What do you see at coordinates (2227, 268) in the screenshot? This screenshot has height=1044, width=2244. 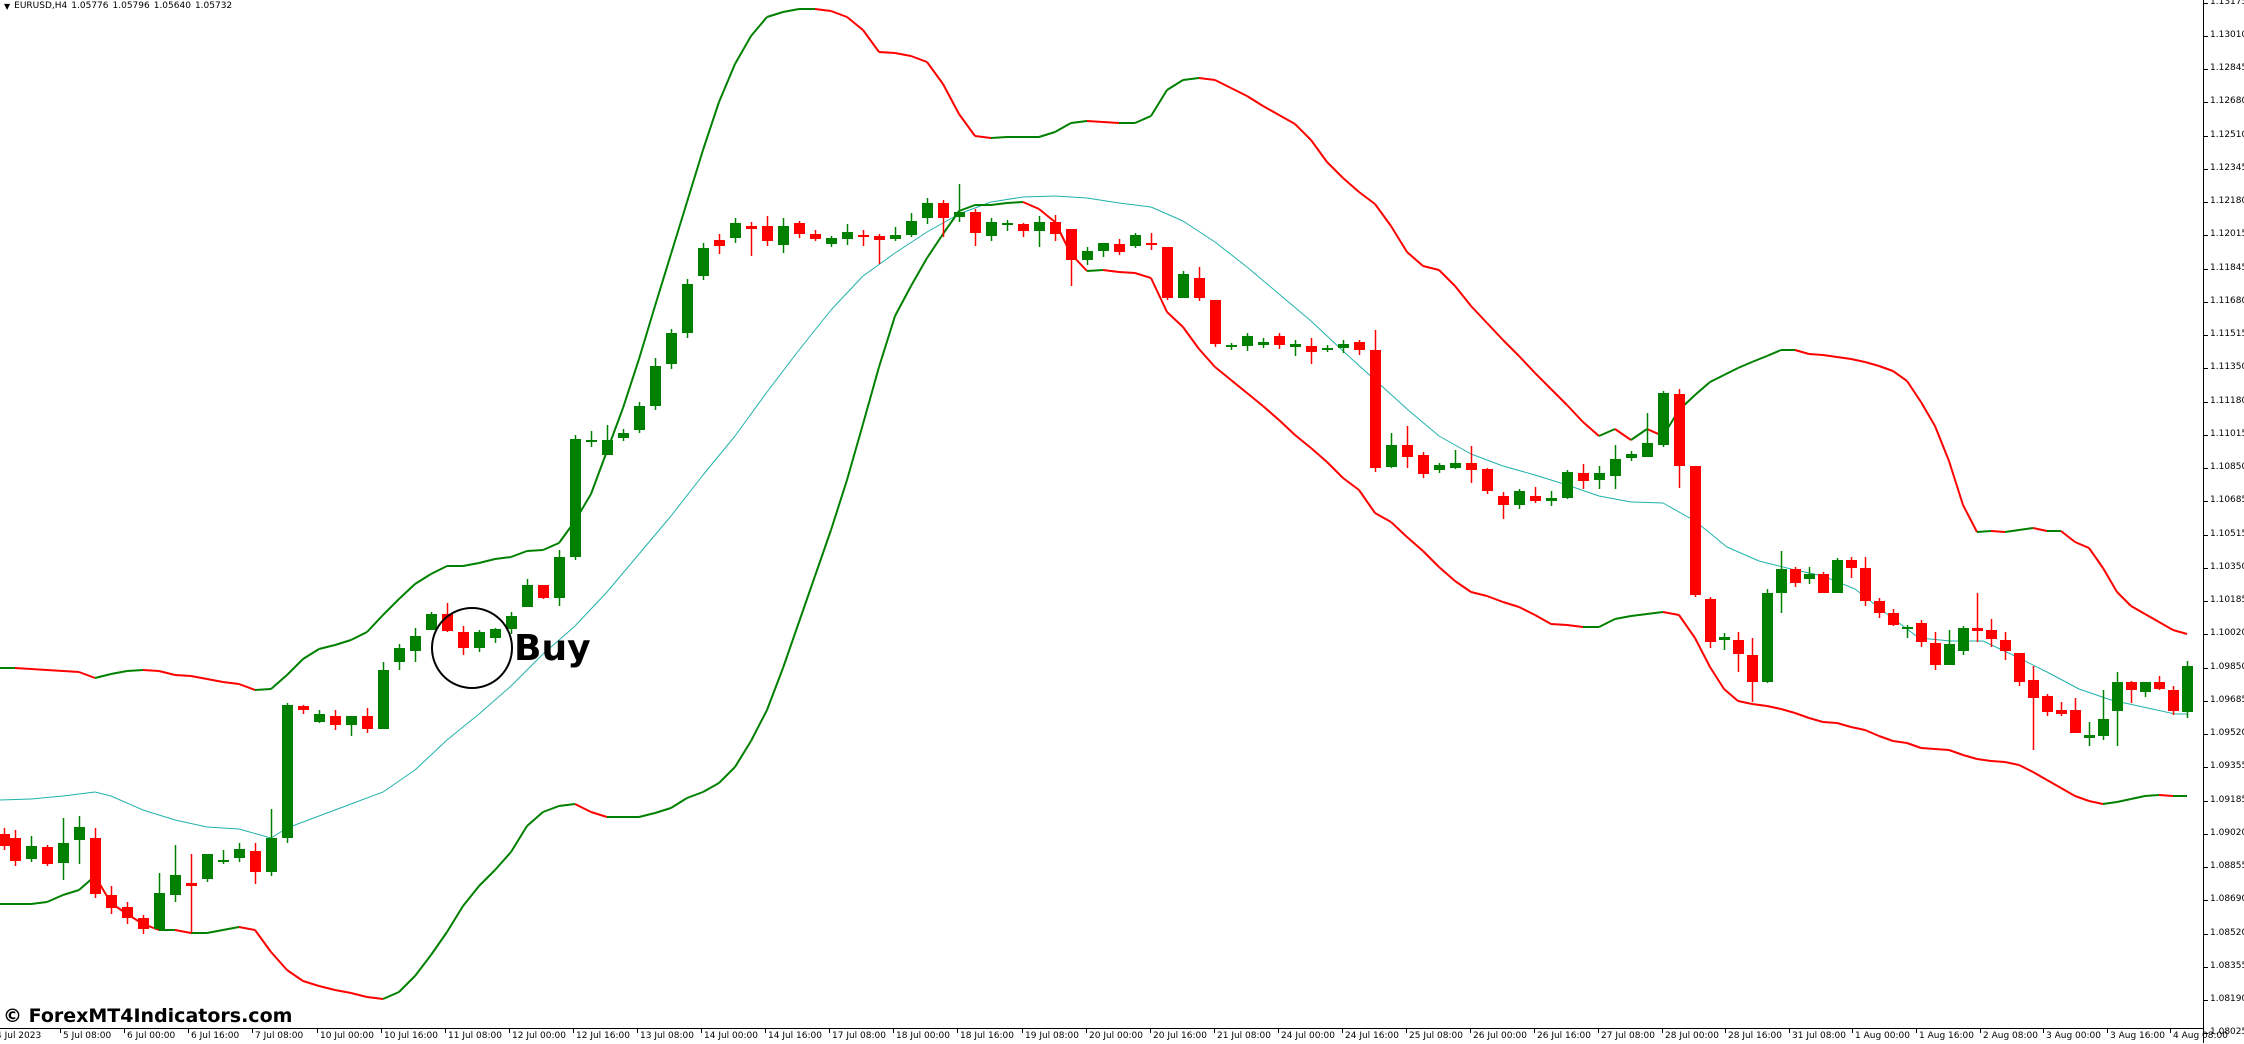 I see `price-label: 1.11845` at bounding box center [2227, 268].